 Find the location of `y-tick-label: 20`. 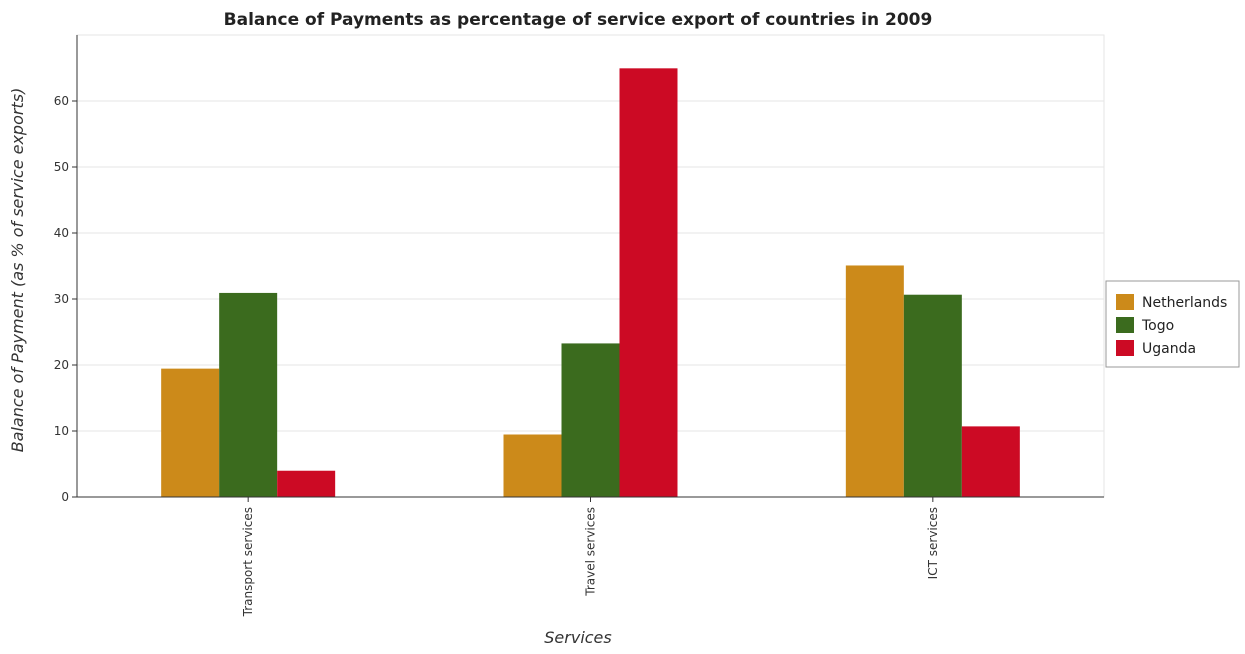

y-tick-label: 20 is located at coordinates (61, 365).